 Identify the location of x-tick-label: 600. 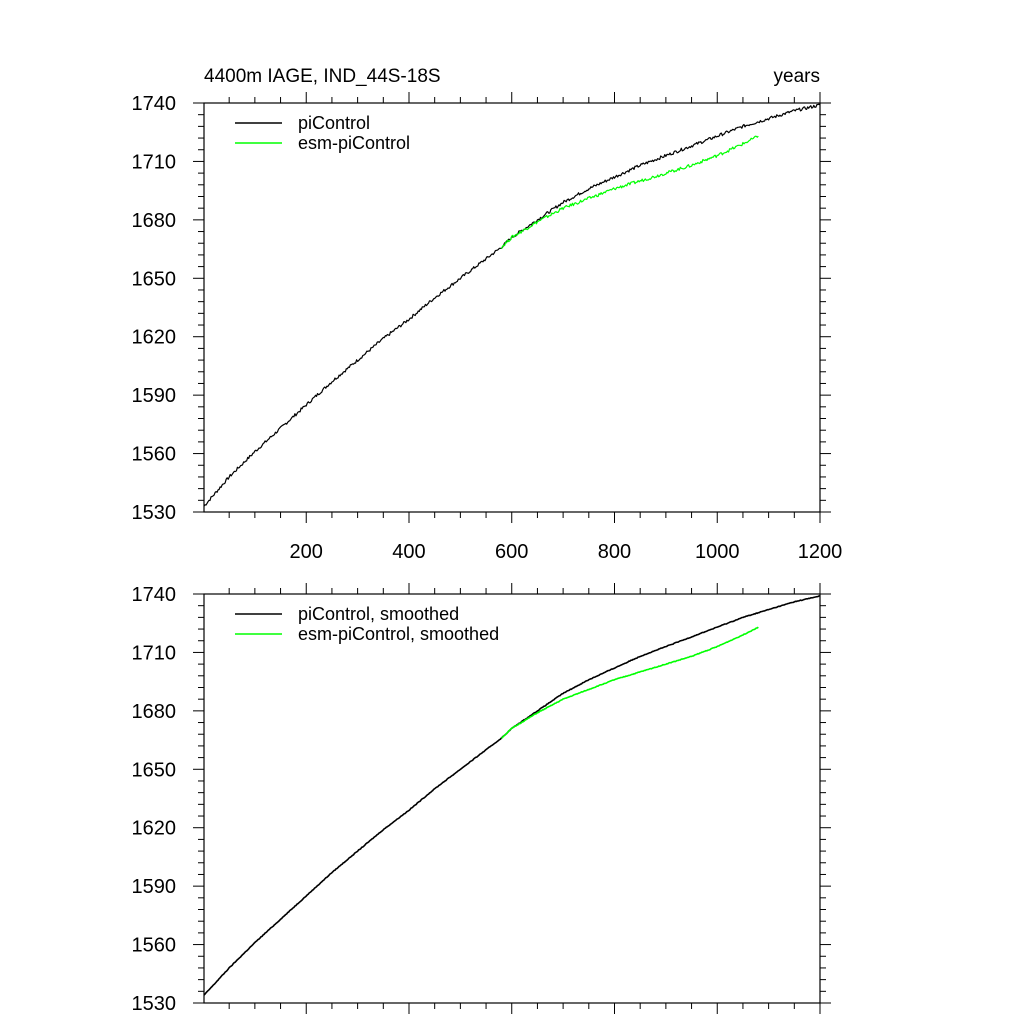
(511, 552).